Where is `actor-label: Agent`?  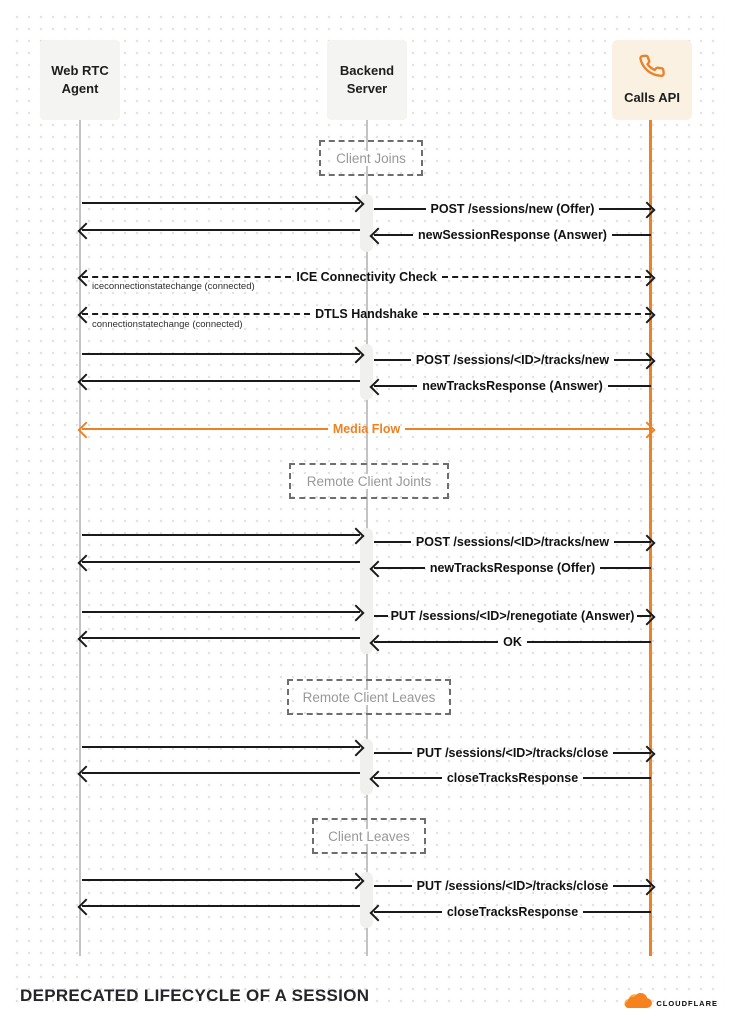
actor-label: Agent is located at coordinates (80, 88).